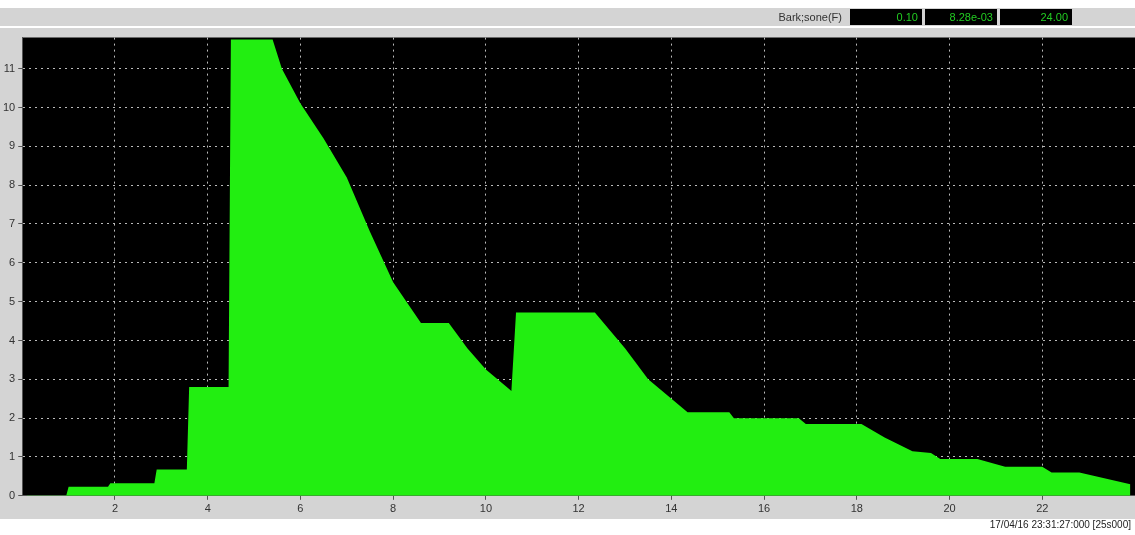 The image size is (1135, 535). Describe the element at coordinates (1060, 524) in the screenshot. I see `text: 17/04/16 23:31:27:000 [25s000]` at that location.